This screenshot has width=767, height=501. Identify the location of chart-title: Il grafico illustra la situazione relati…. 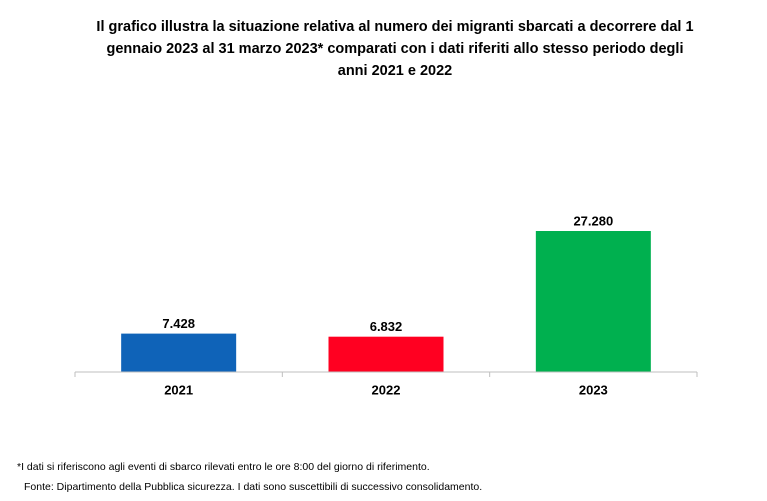
(394, 27).